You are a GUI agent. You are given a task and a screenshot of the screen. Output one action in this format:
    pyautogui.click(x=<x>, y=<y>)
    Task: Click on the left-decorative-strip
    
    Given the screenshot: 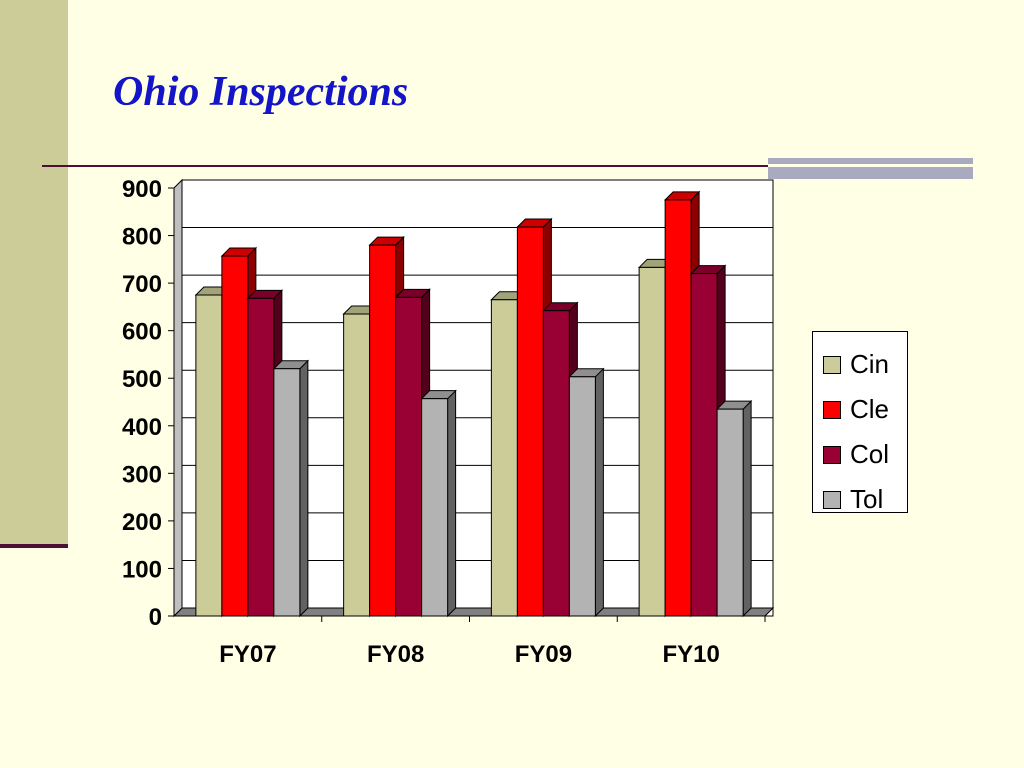 What is the action you would take?
    pyautogui.click(x=34, y=272)
    